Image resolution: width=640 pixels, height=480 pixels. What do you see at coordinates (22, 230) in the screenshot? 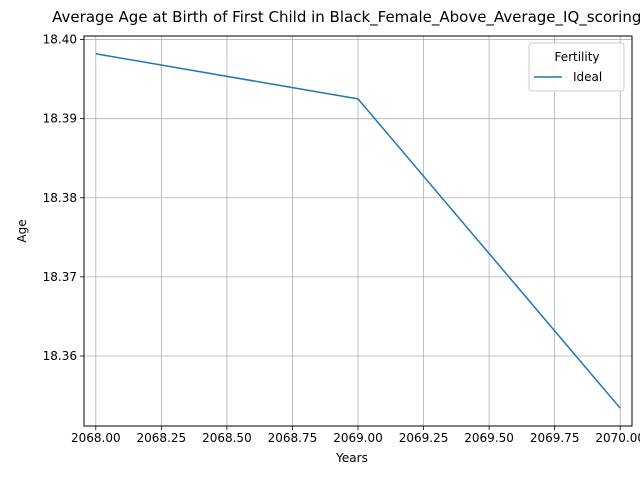
I see `y-axis-label: Age` at bounding box center [22, 230].